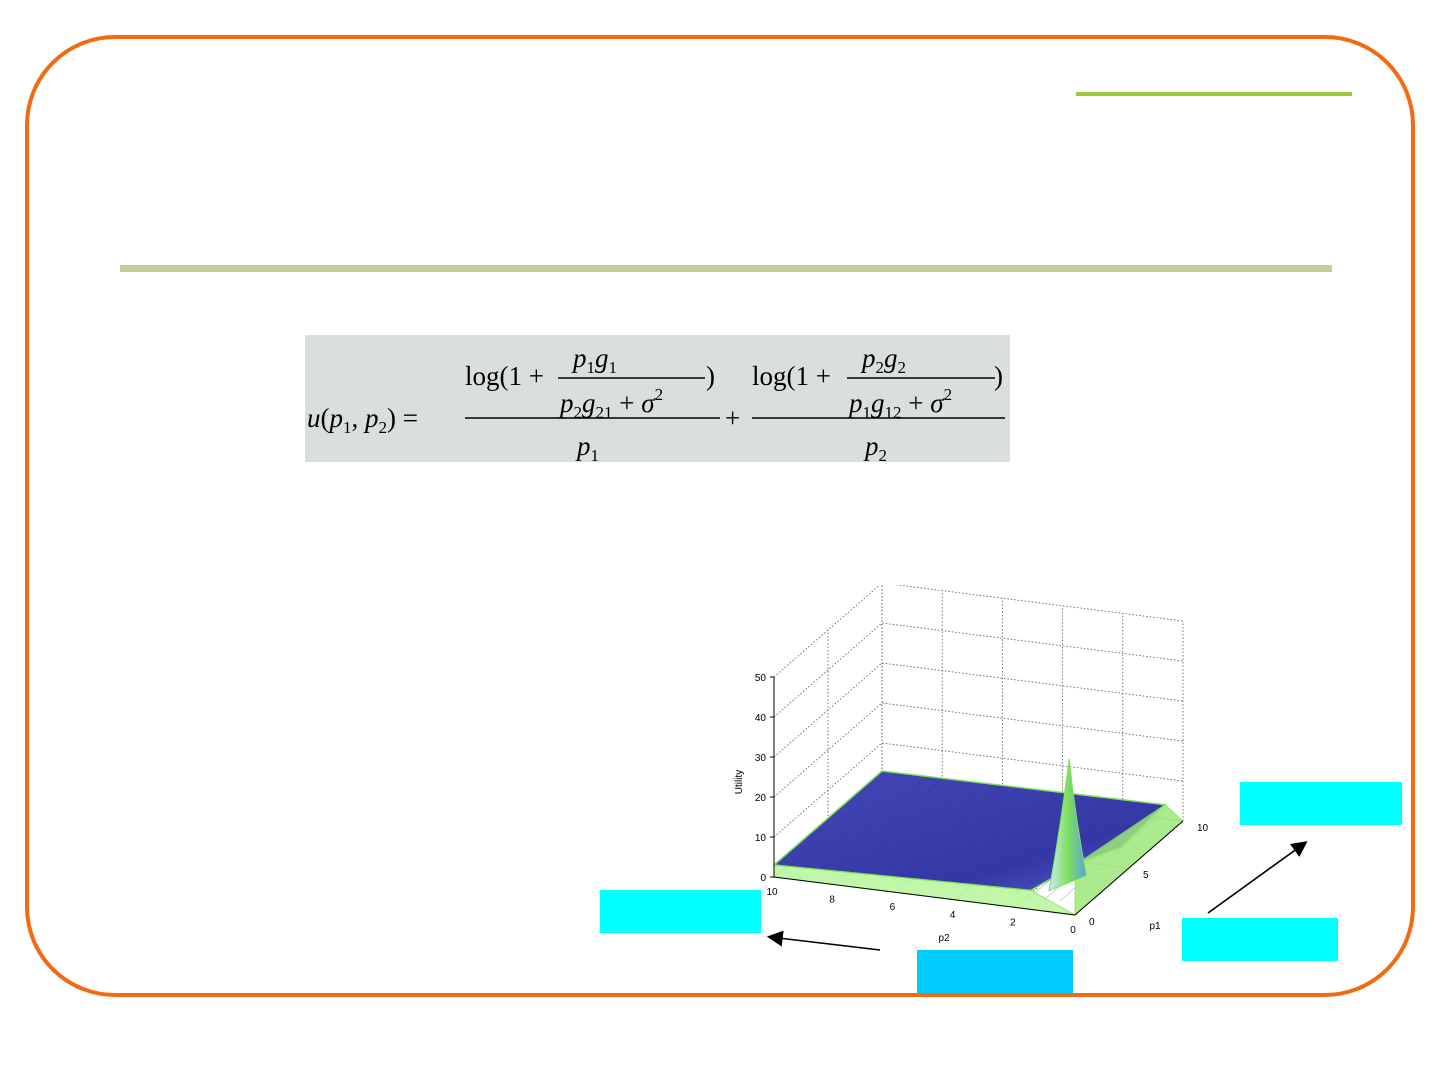 The height and width of the screenshot is (1080, 1440). I want to click on z-tick-label: 50, so click(761, 678).